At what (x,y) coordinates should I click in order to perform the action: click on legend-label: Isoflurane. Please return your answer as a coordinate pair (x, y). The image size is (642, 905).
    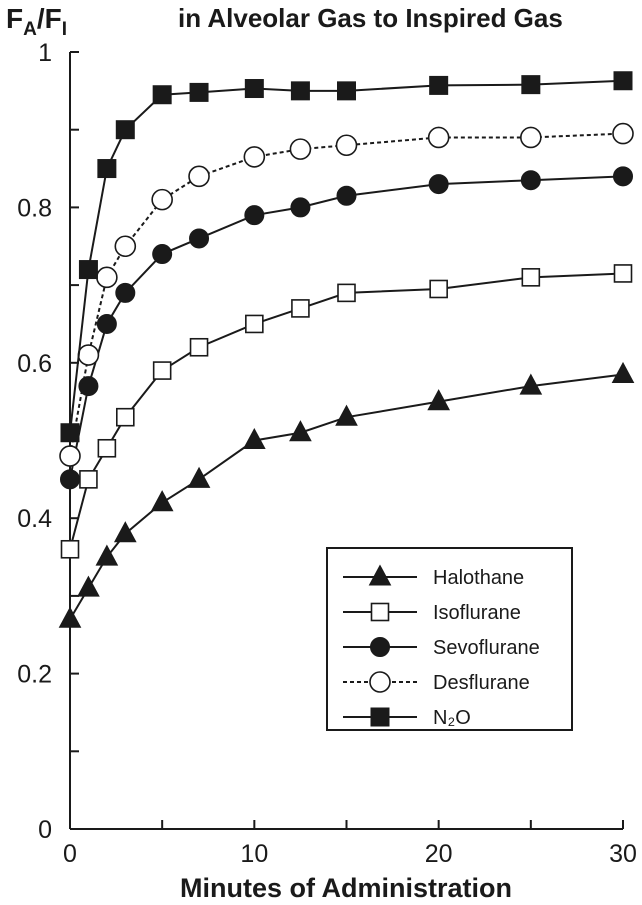
    Looking at the image, I should click on (477, 613).